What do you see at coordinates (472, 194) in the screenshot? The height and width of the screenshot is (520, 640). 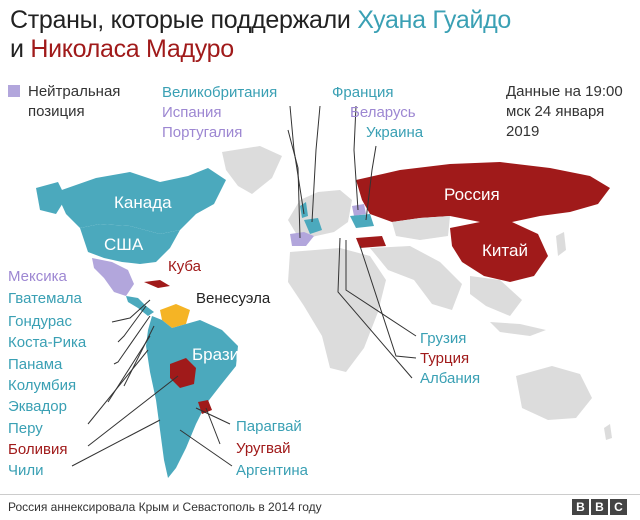 I see `label-russia: Россия` at bounding box center [472, 194].